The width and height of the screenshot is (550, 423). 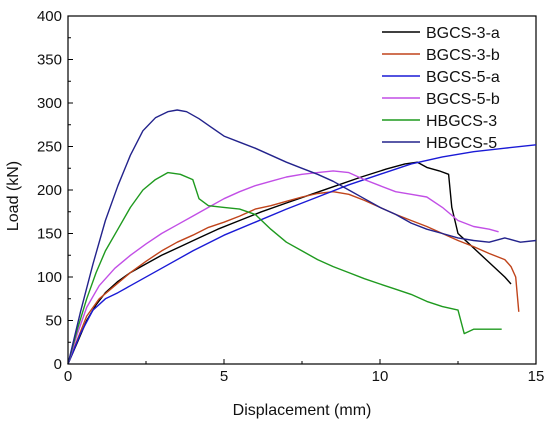 I want to click on y-axis-title: Load (kN), so click(x=13, y=196).